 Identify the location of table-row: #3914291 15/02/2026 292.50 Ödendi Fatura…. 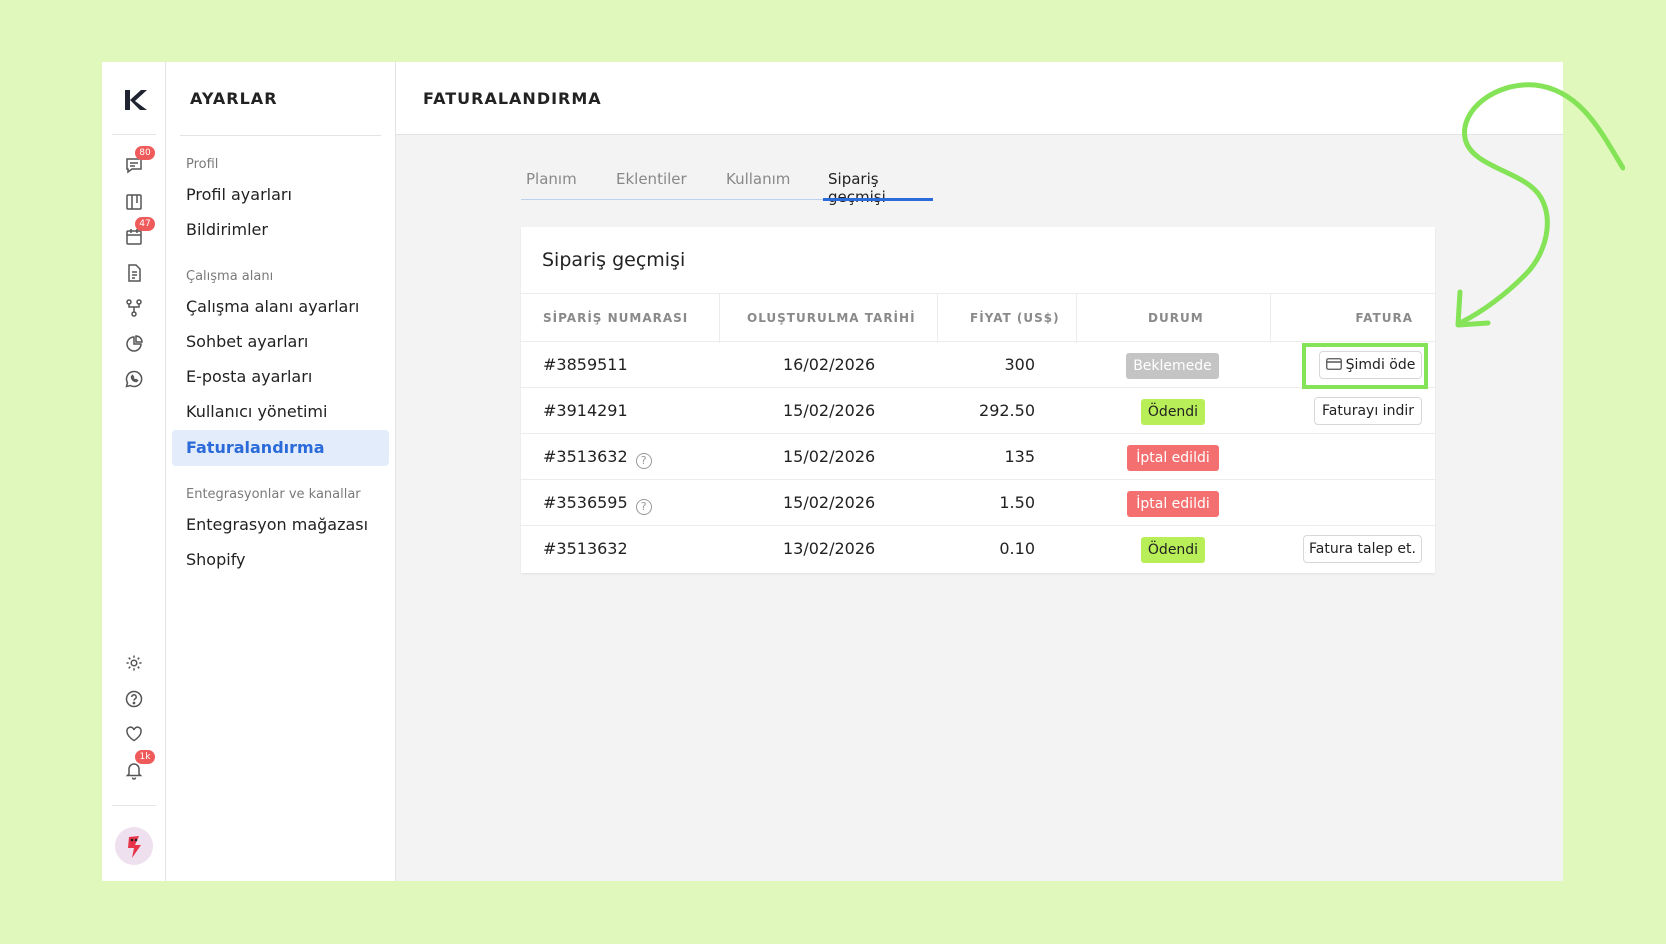
(978, 411).